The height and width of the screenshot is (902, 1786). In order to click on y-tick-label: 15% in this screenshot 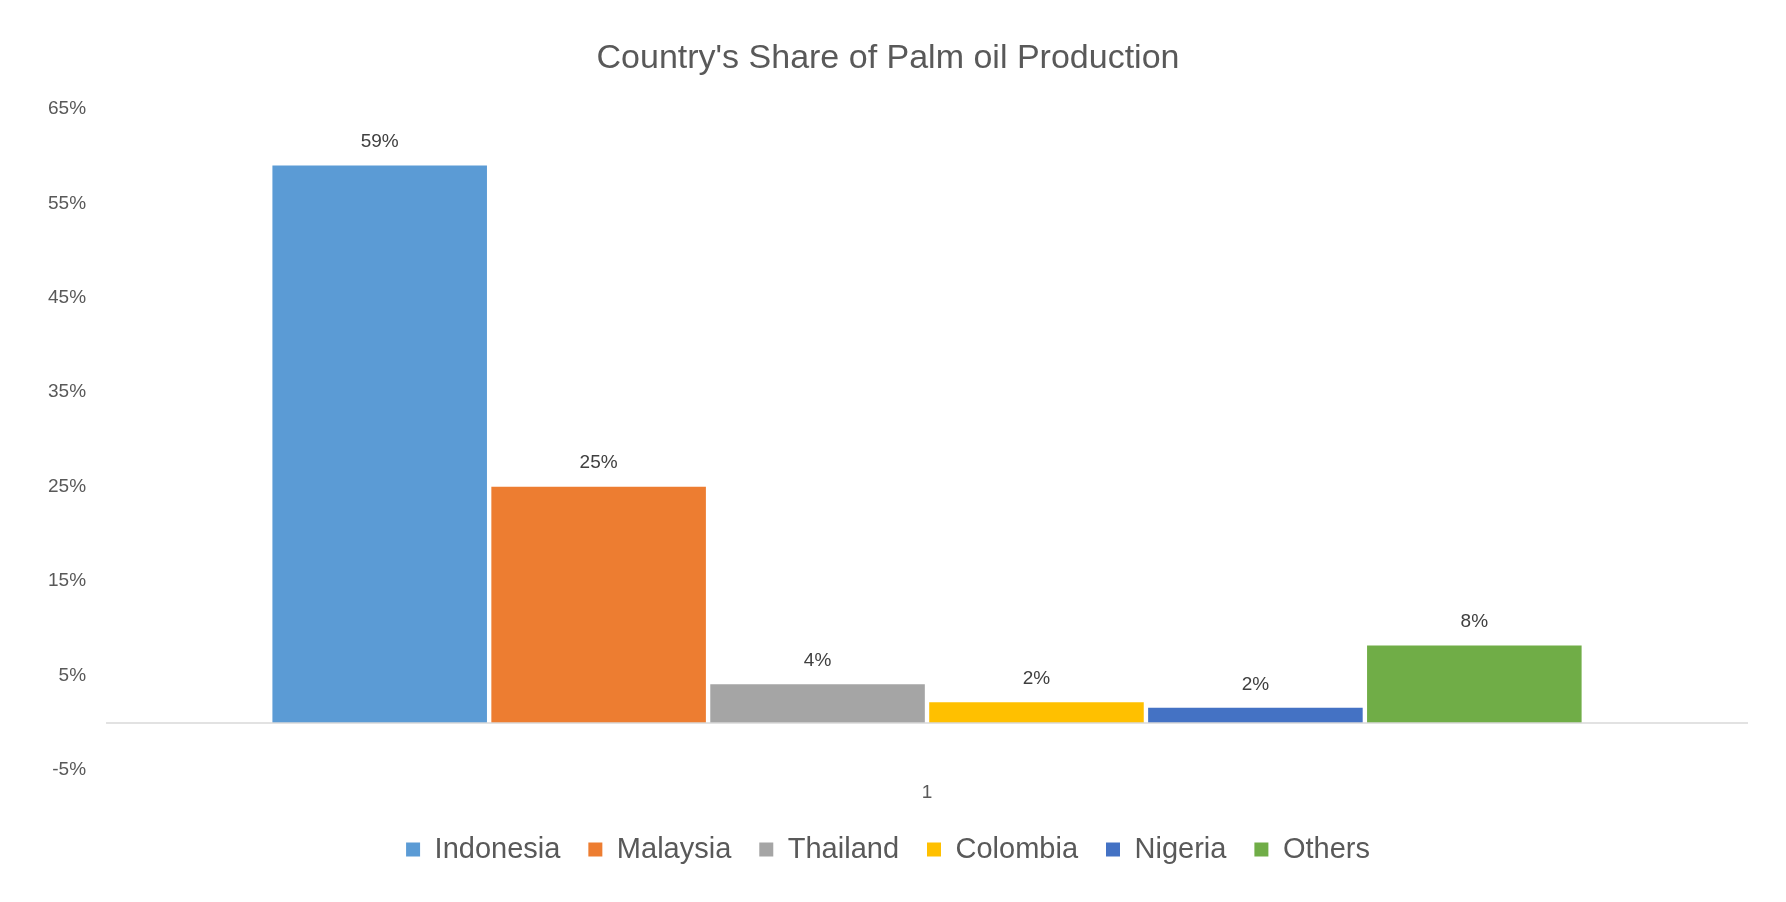, I will do `click(67, 580)`.